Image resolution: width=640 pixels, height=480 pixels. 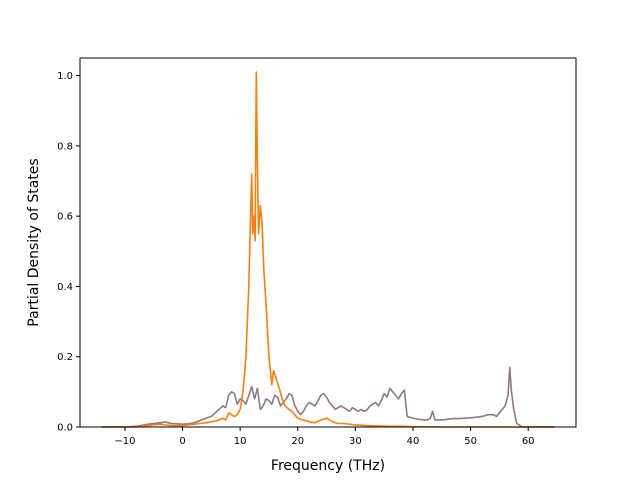 I want to click on x-axis-ticks: −10 0 10 20 30 40 50 60, so click(x=324, y=437).